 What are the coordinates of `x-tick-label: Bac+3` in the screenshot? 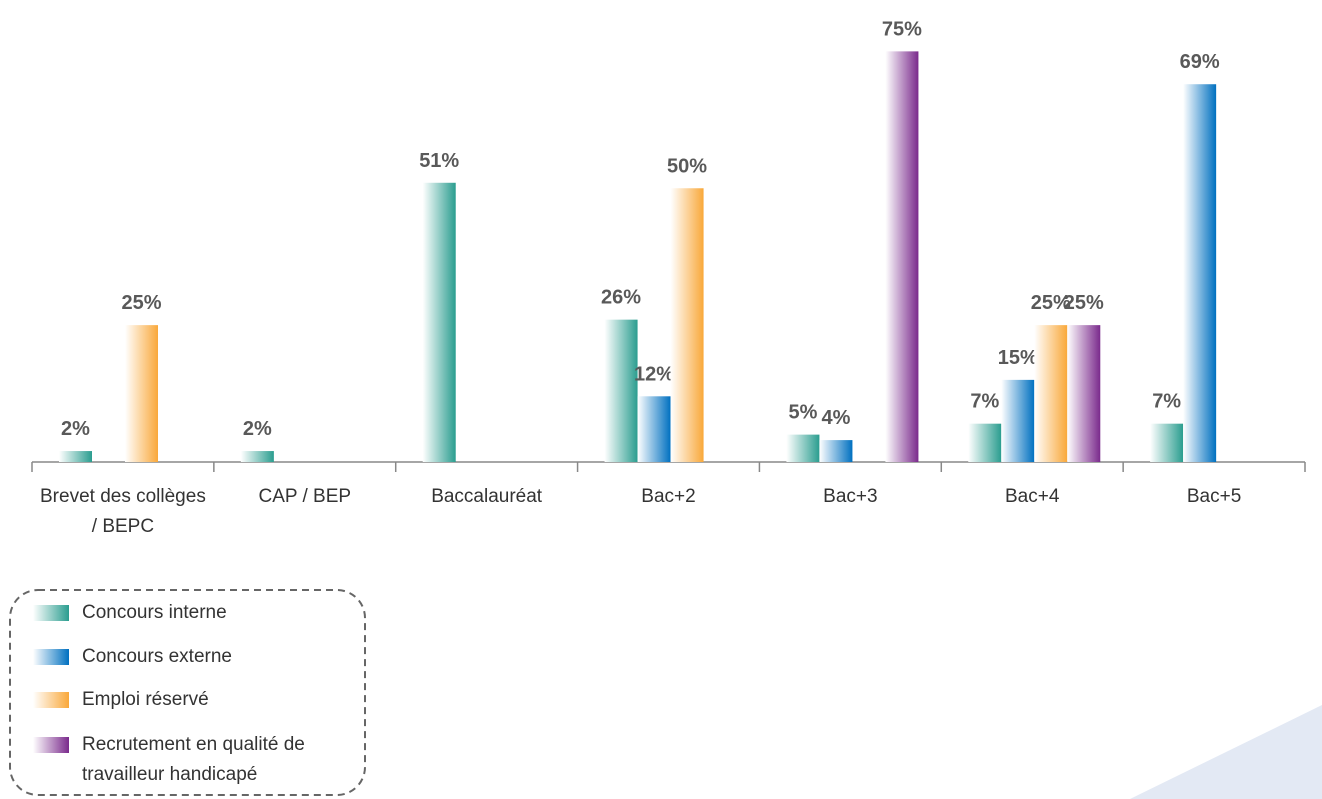 It's located at (850, 496).